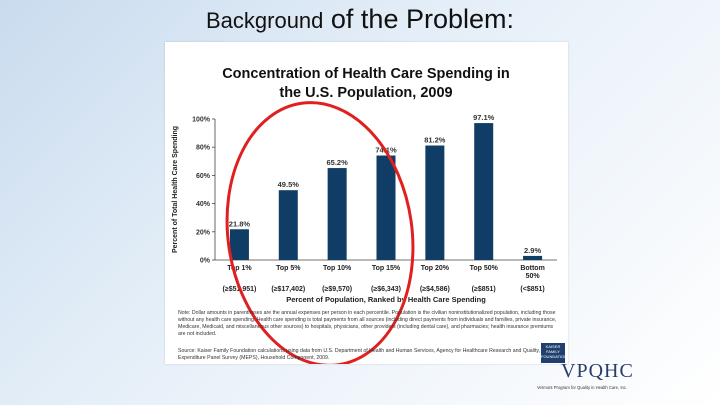 The width and height of the screenshot is (720, 405). Describe the element at coordinates (201, 120) in the screenshot. I see `y-tick-label: 100%` at that location.